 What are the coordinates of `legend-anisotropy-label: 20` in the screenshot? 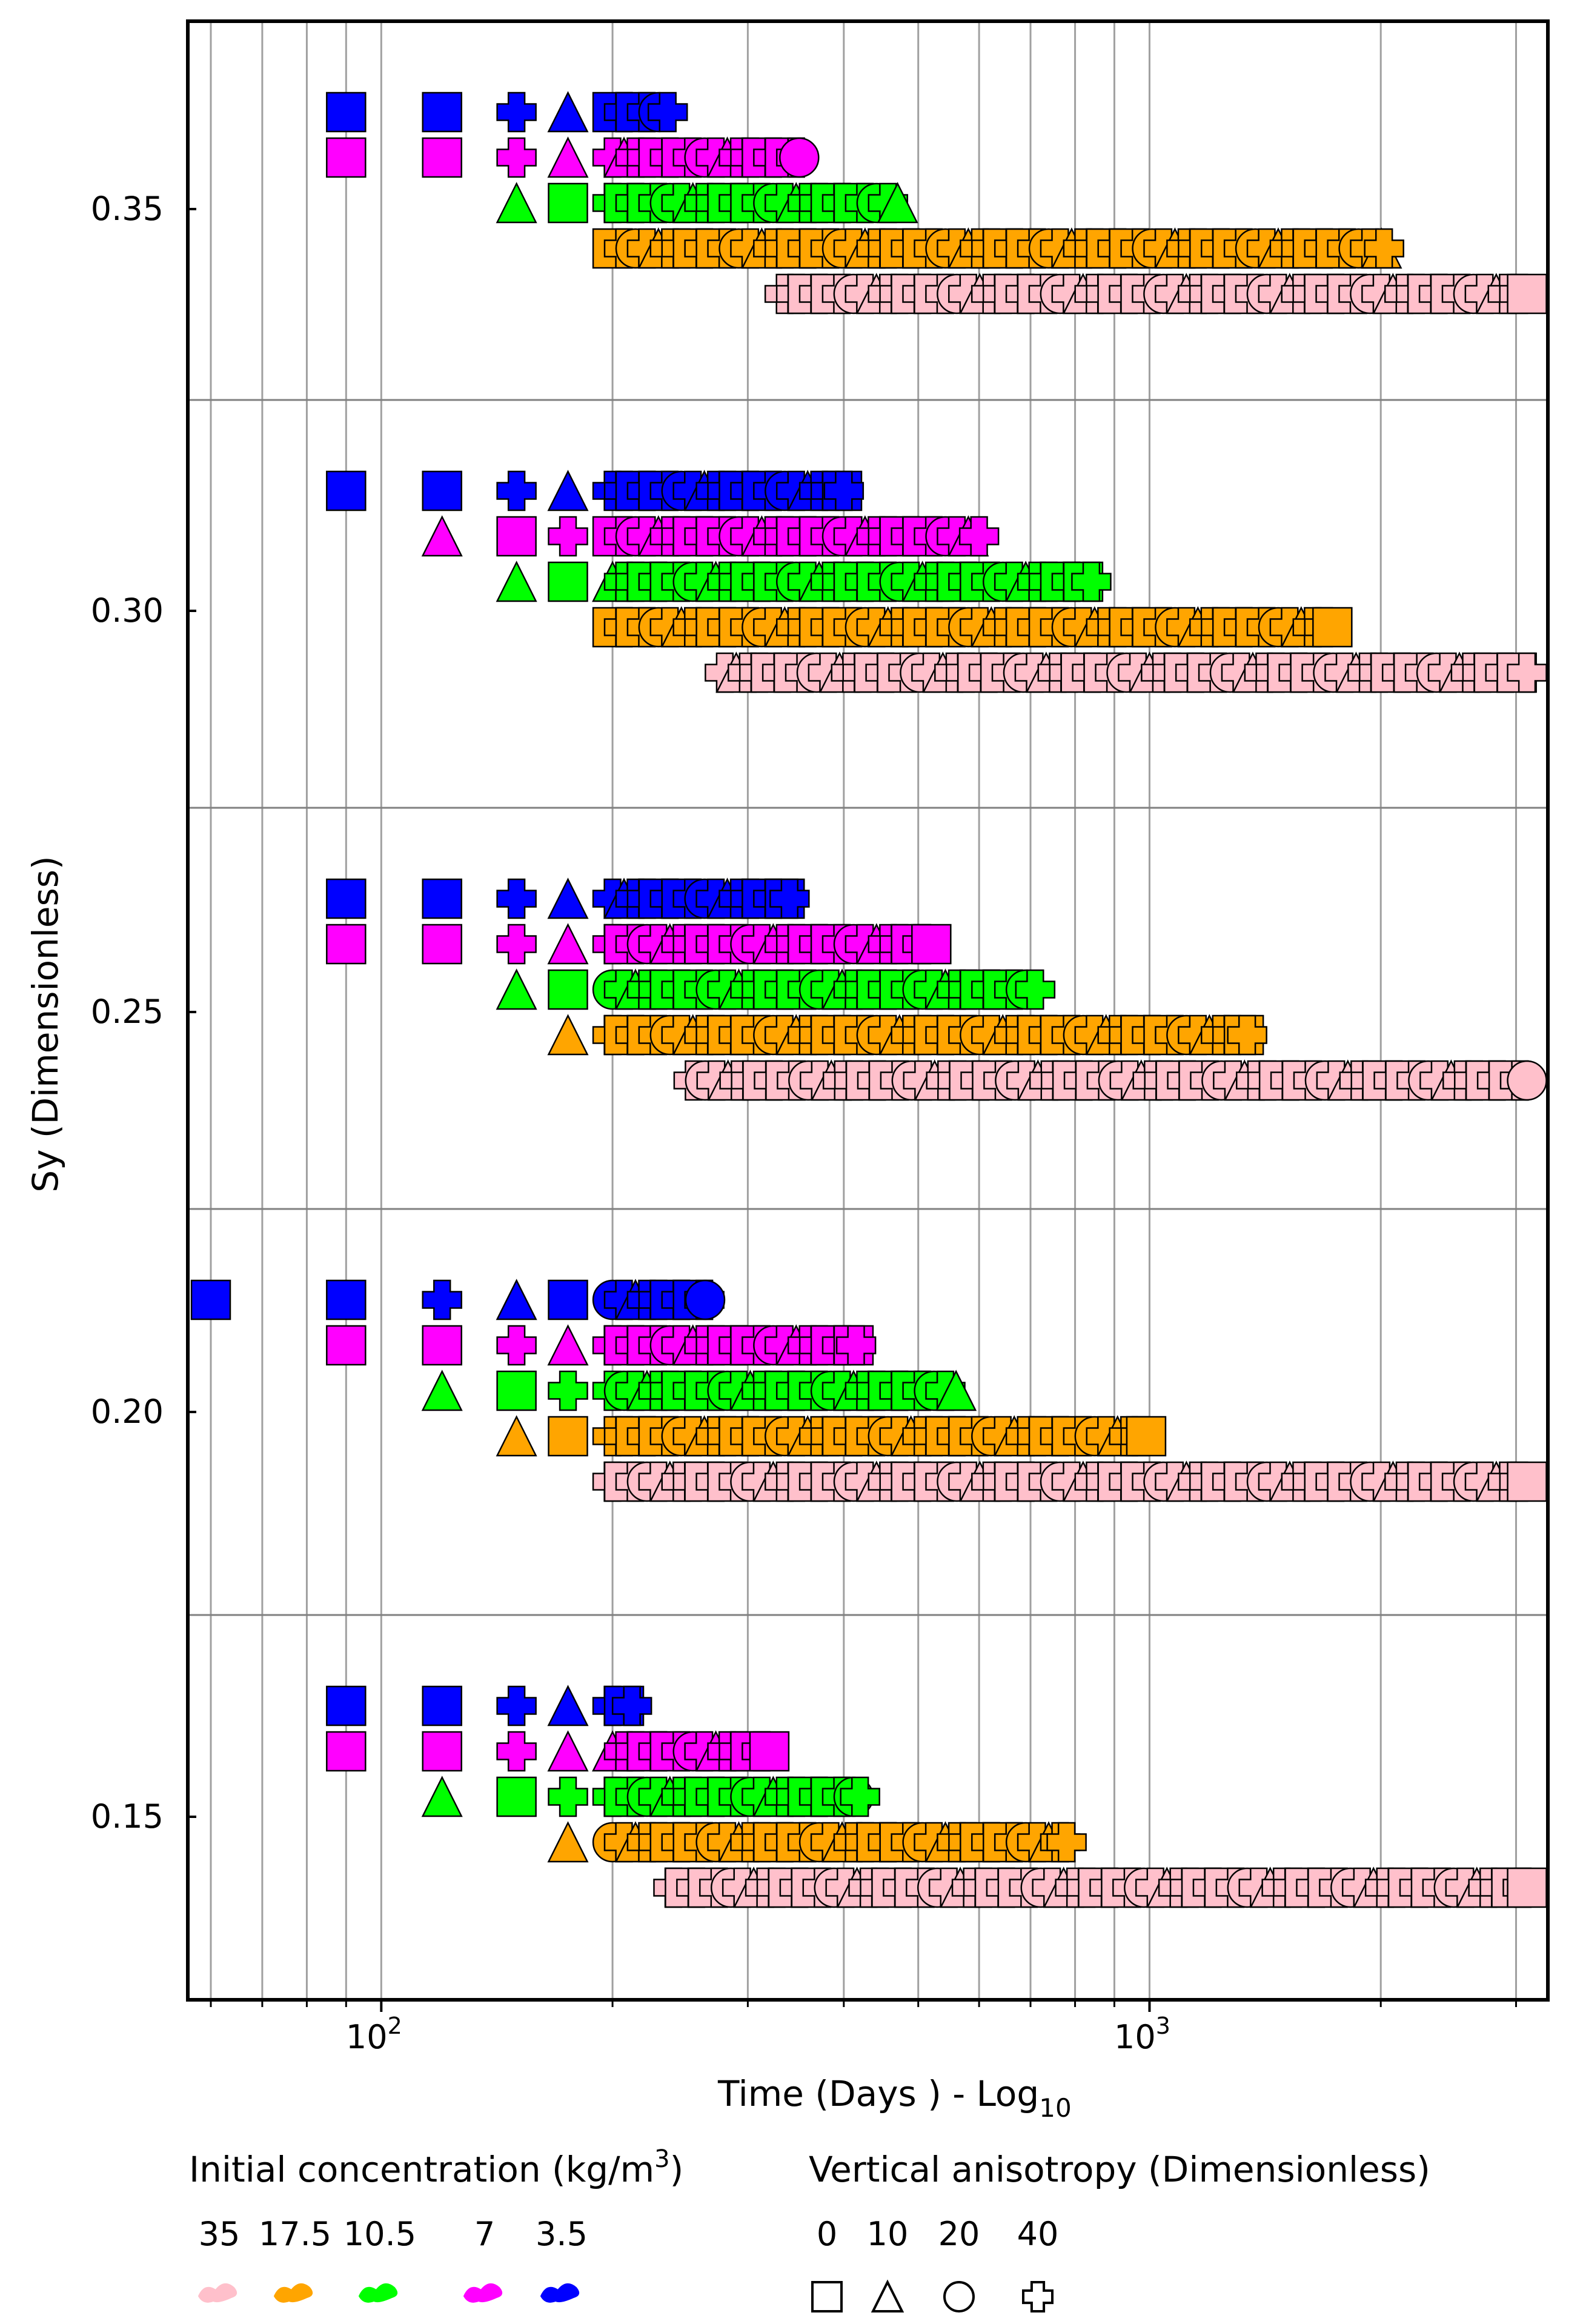 It's located at (959, 2234).